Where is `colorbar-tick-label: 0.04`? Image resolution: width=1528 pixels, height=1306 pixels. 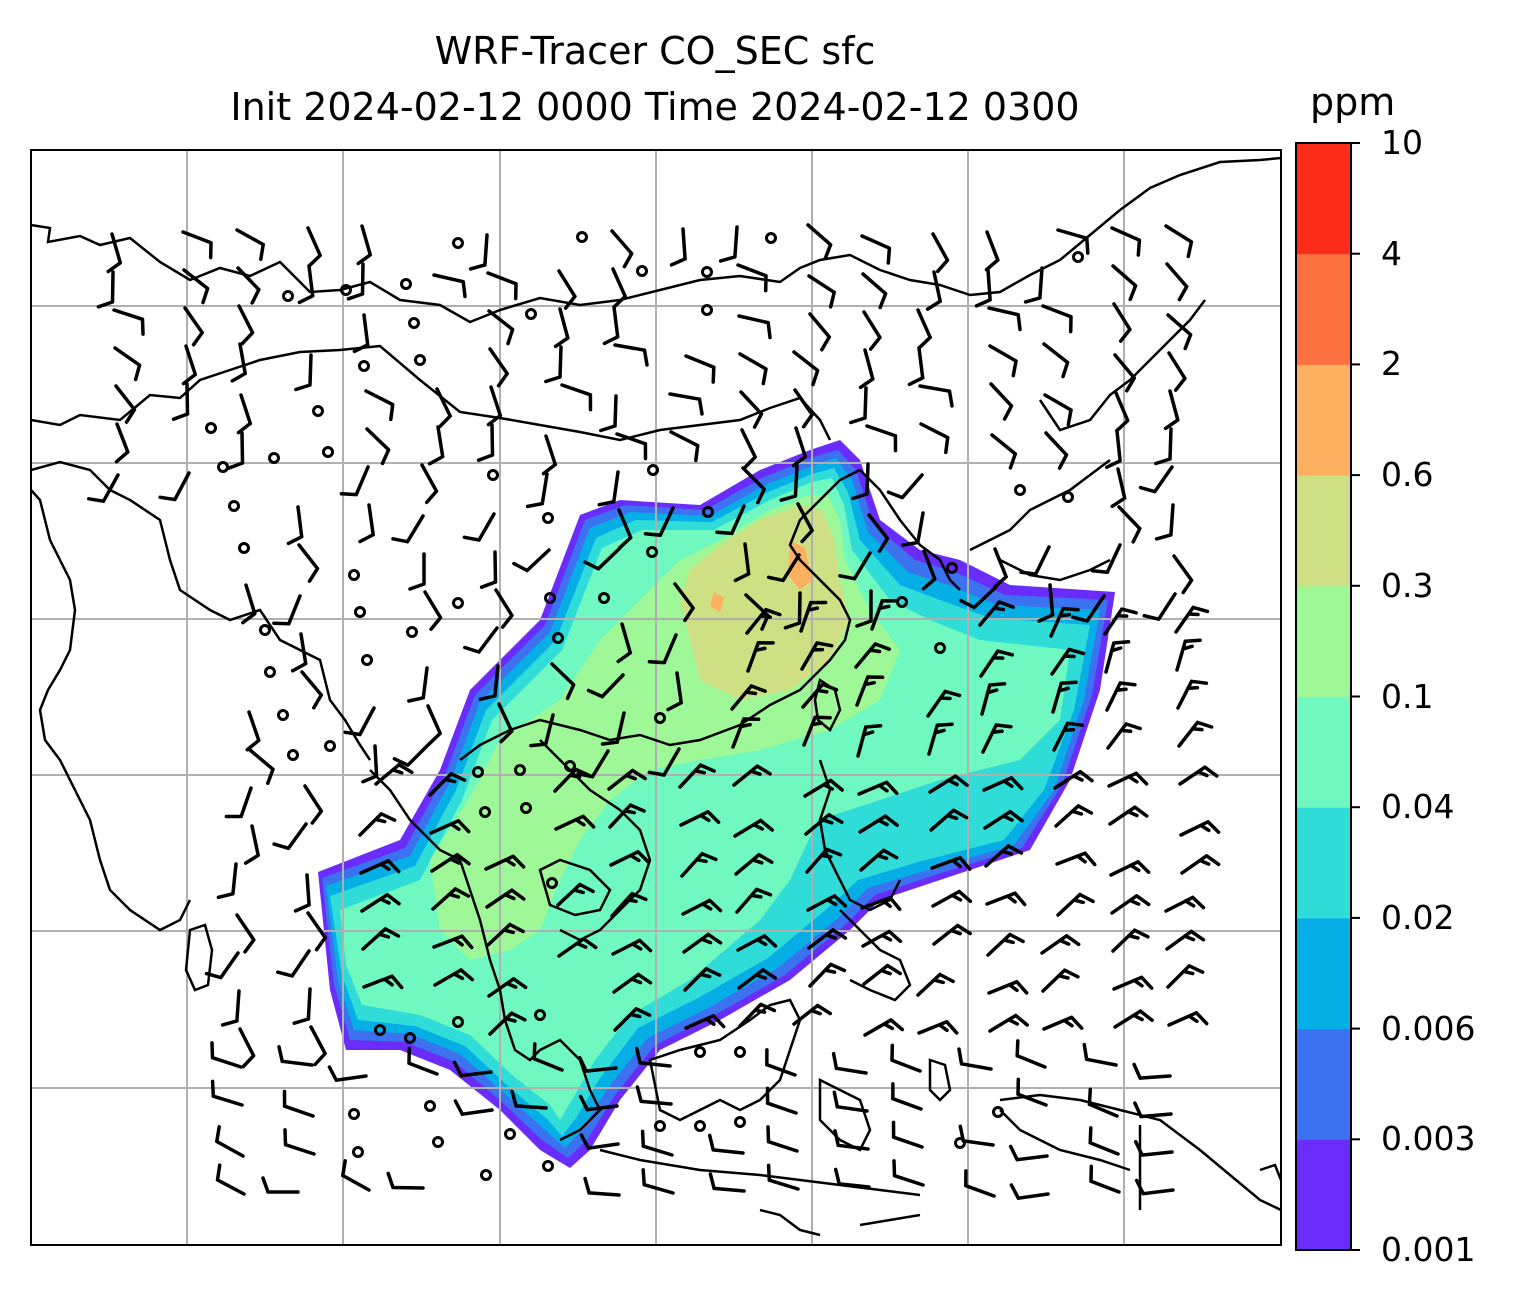
colorbar-tick-label: 0.04 is located at coordinates (1418, 807).